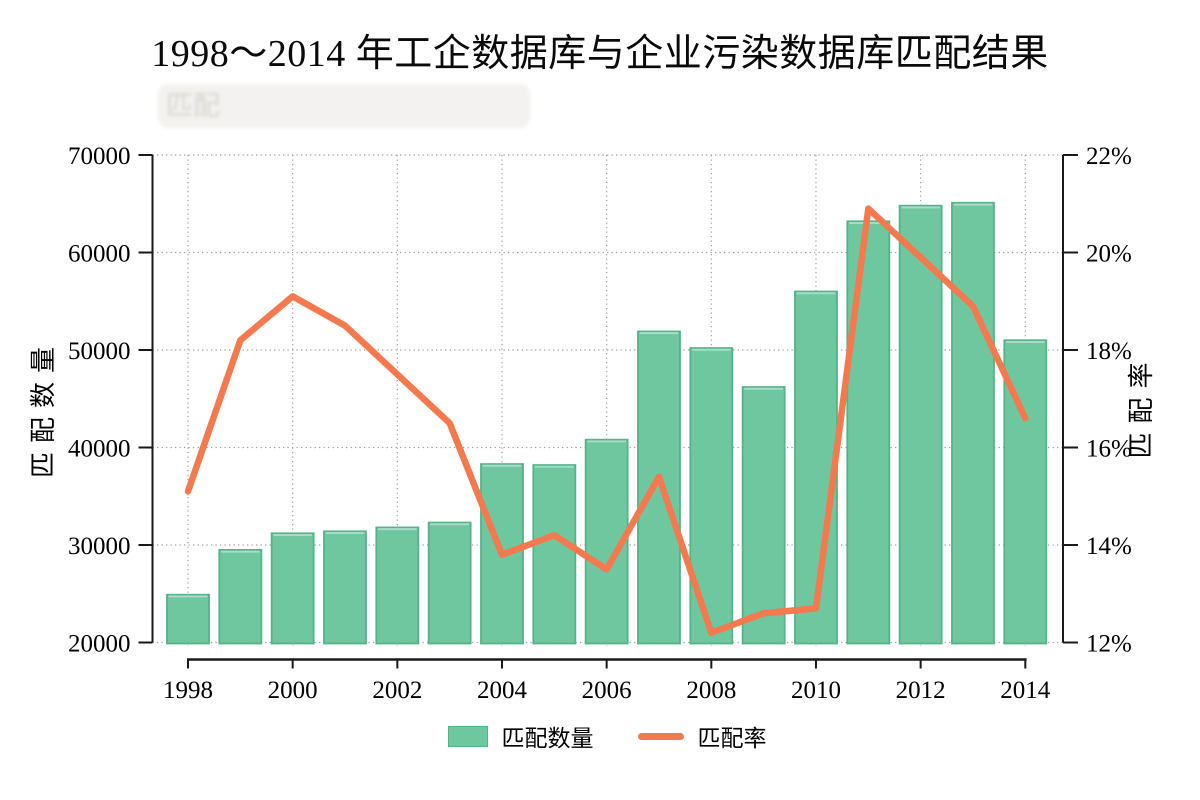 Image resolution: width=1200 pixels, height=800 pixels. What do you see at coordinates (1109, 546) in the screenshot?
I see `right-axis-tick-label: 14%` at bounding box center [1109, 546].